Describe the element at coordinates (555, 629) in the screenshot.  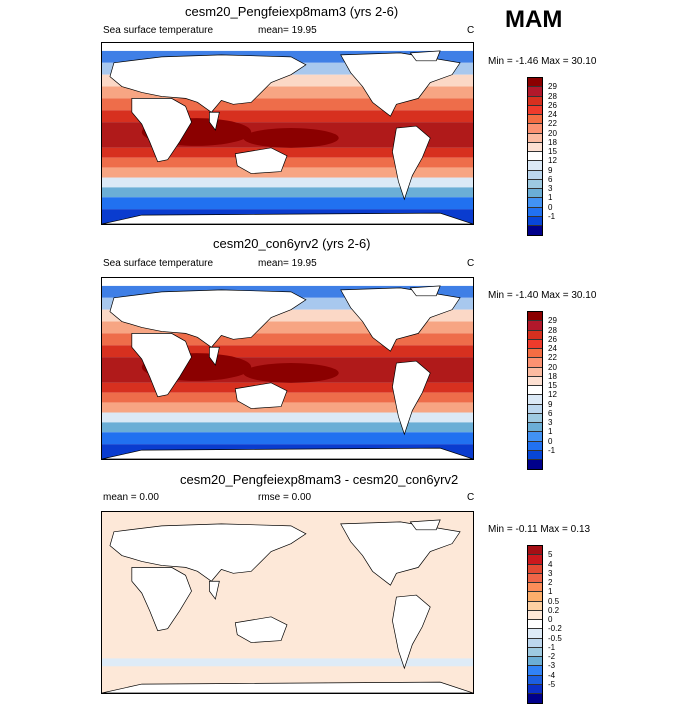
I see `colorbar-tick-label: -0.2` at that location.